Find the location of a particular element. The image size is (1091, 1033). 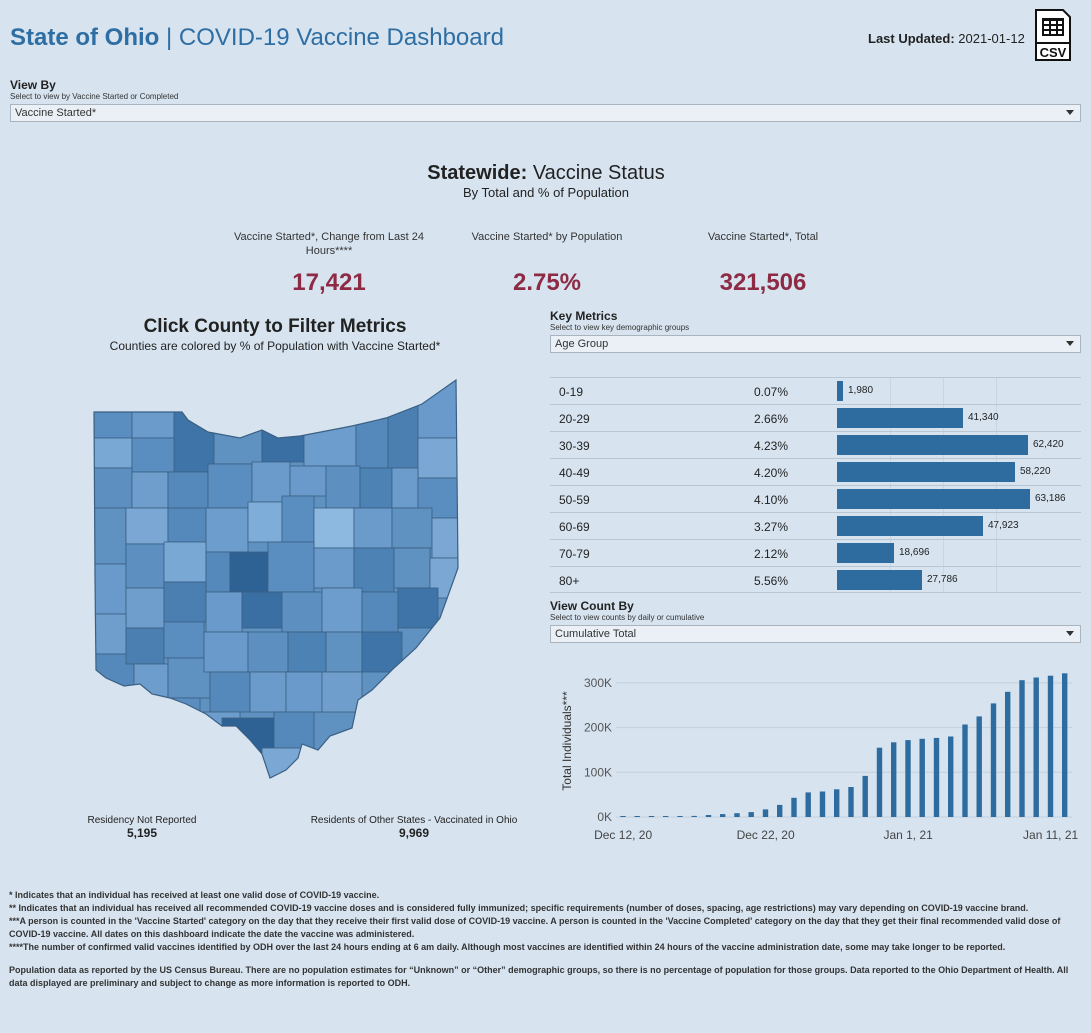

age-group-label: 20-29 is located at coordinates (574, 419).